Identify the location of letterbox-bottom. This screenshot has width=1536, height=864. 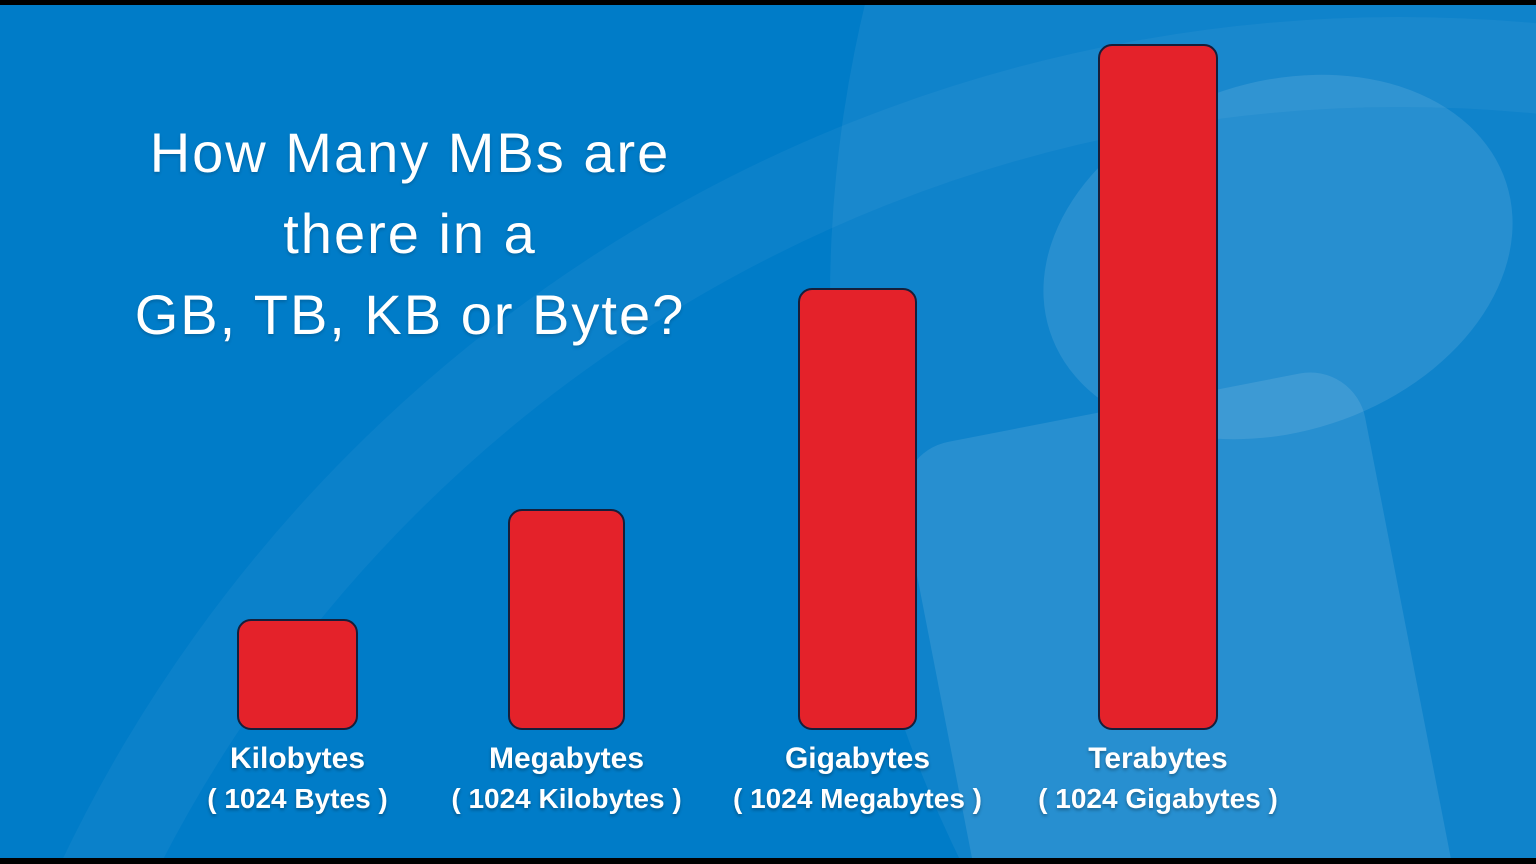
(768, 861).